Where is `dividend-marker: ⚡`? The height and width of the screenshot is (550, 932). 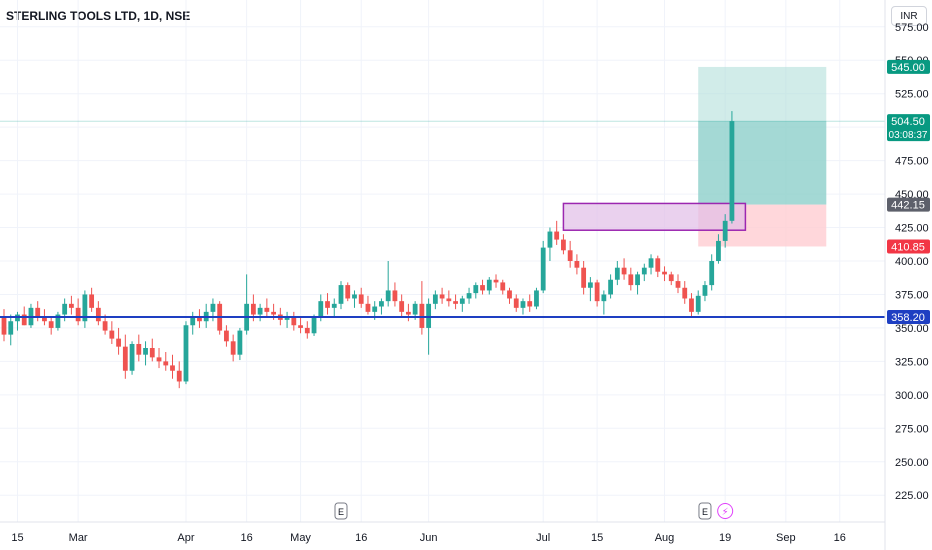
dividend-marker: ⚡ is located at coordinates (725, 511).